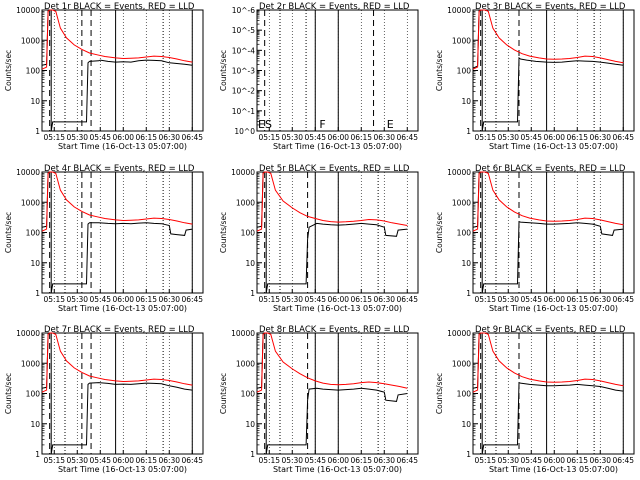  I want to click on chart-title: Det 7r BLACK = Events, RED = LLD, so click(119, 330).